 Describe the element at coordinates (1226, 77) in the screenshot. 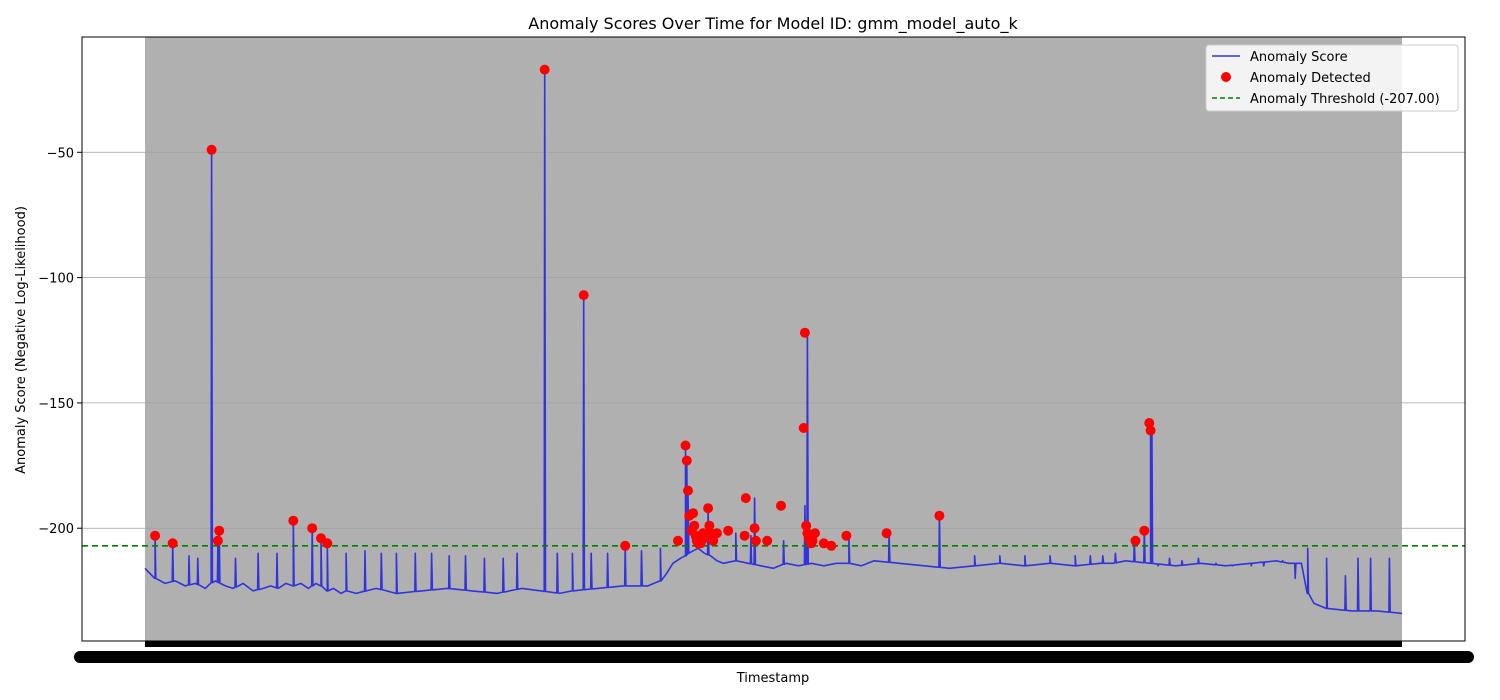

I see `legend-marker-swatch` at that location.